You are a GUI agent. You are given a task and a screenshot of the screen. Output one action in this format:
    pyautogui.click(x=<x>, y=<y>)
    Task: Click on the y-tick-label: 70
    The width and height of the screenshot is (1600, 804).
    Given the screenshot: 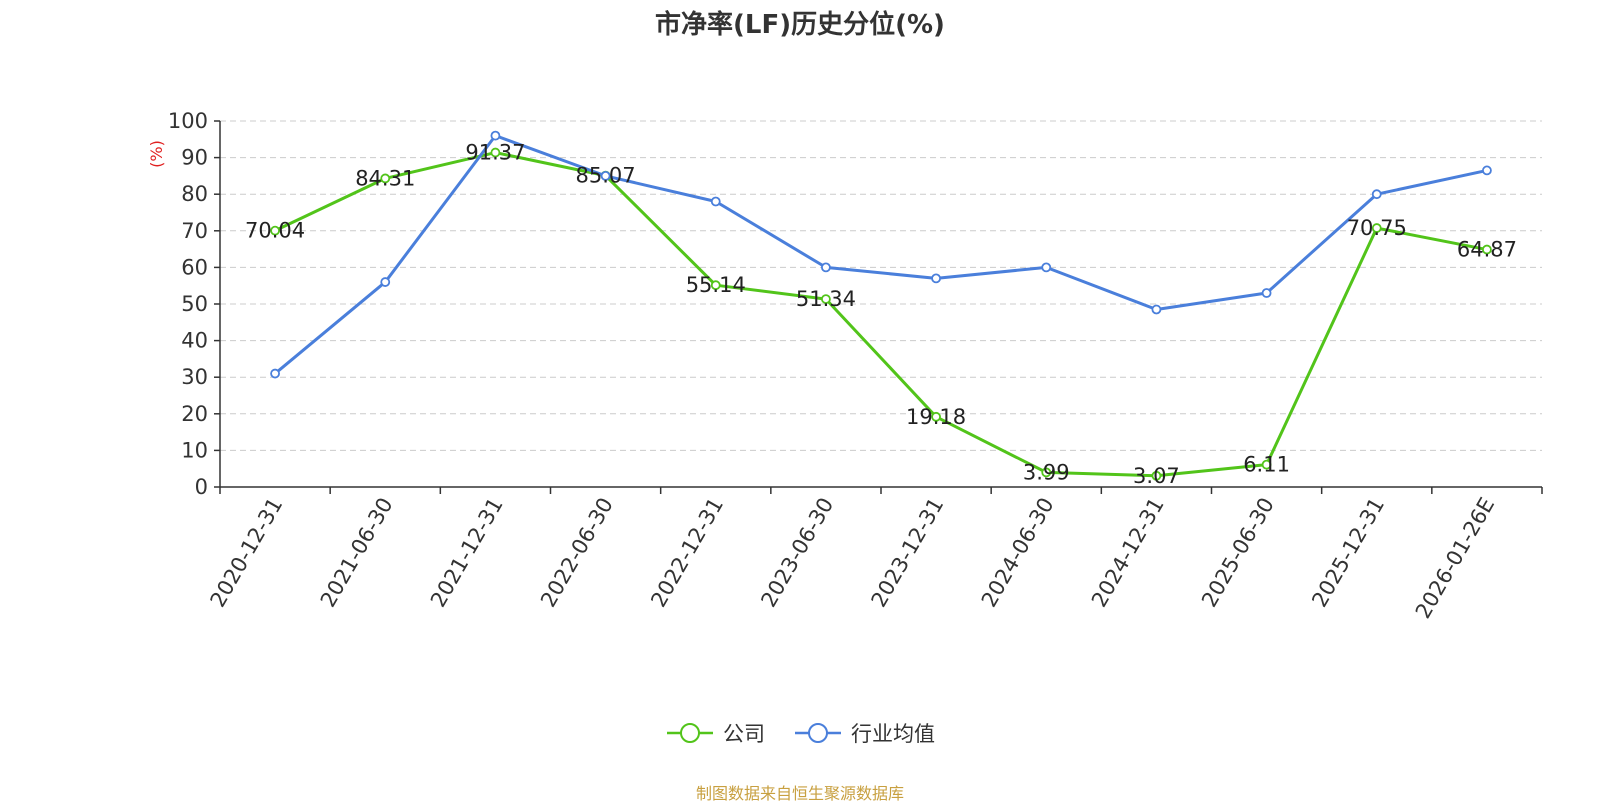 What is the action you would take?
    pyautogui.click(x=194, y=231)
    